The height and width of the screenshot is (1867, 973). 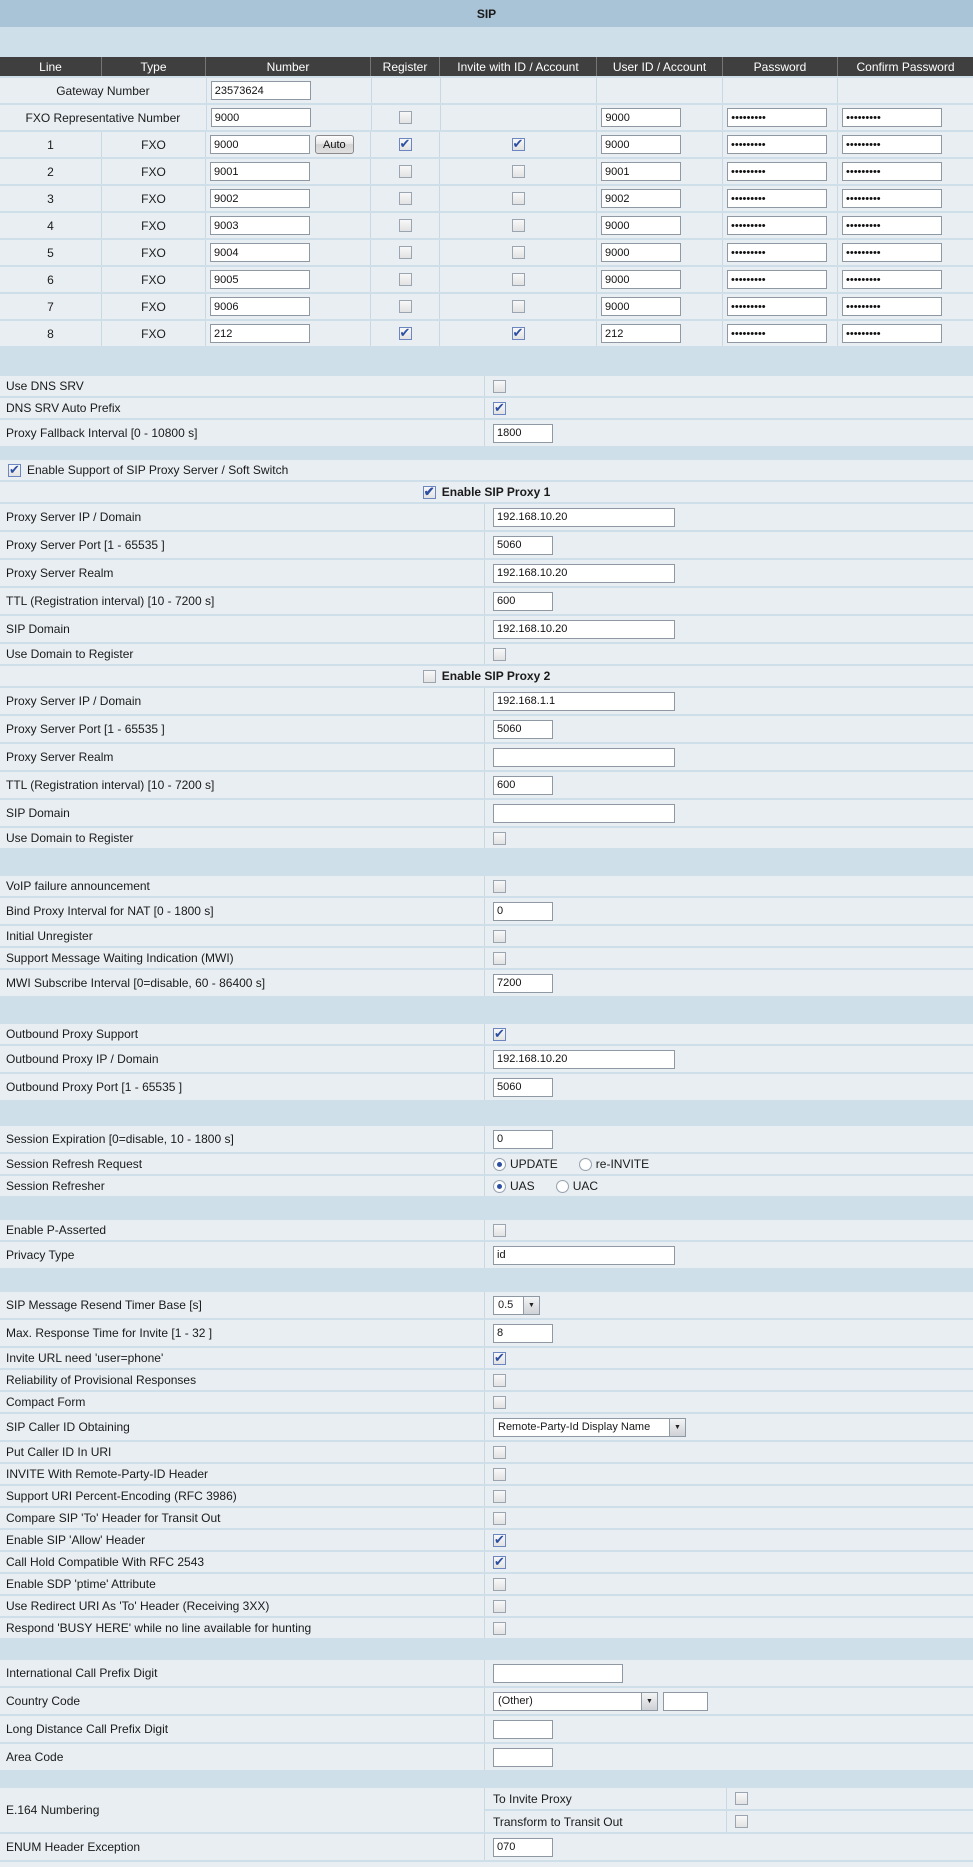 What do you see at coordinates (405, 144) in the screenshot?
I see `line-1-register-checkbox` at bounding box center [405, 144].